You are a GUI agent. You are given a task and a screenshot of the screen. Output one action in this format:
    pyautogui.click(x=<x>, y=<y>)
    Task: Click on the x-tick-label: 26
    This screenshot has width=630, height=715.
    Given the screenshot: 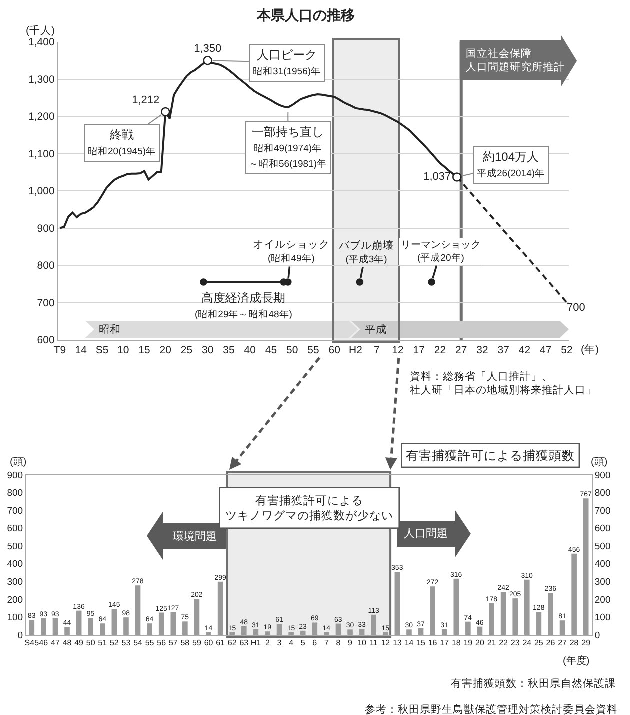 What is the action you would take?
    pyautogui.click(x=551, y=643)
    